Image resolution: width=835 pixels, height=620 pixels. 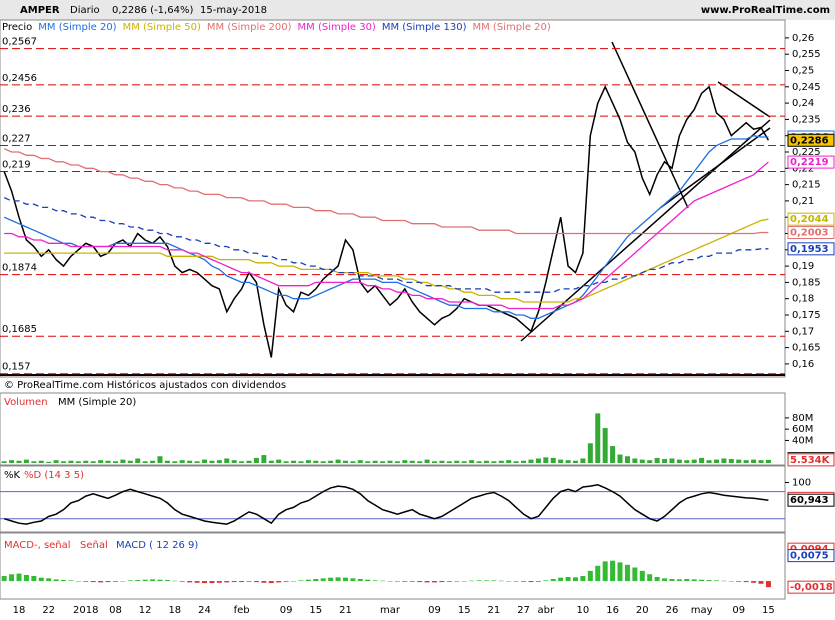 What do you see at coordinates (803, 70) in the screenshot?
I see `y-tick-label: 0,25` at bounding box center [803, 70].